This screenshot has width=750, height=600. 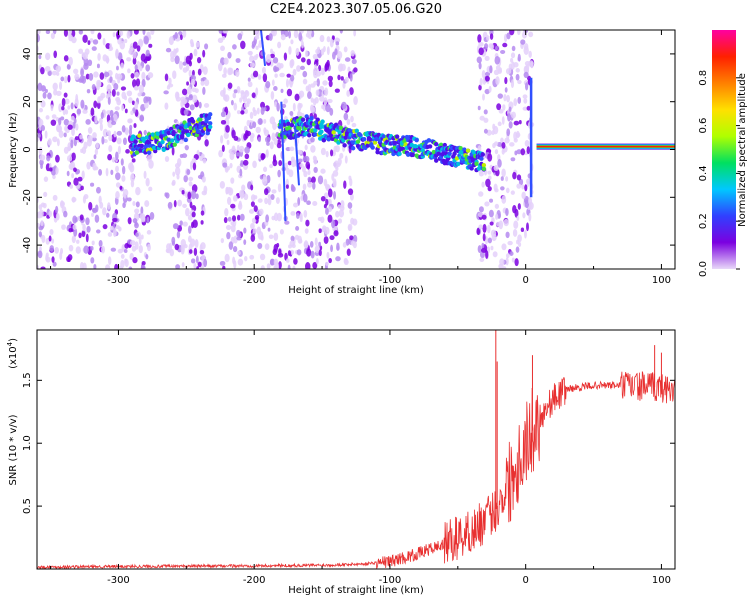 I want to click on colorbar-label: Normalized spectral amplitude, so click(x=742, y=150).